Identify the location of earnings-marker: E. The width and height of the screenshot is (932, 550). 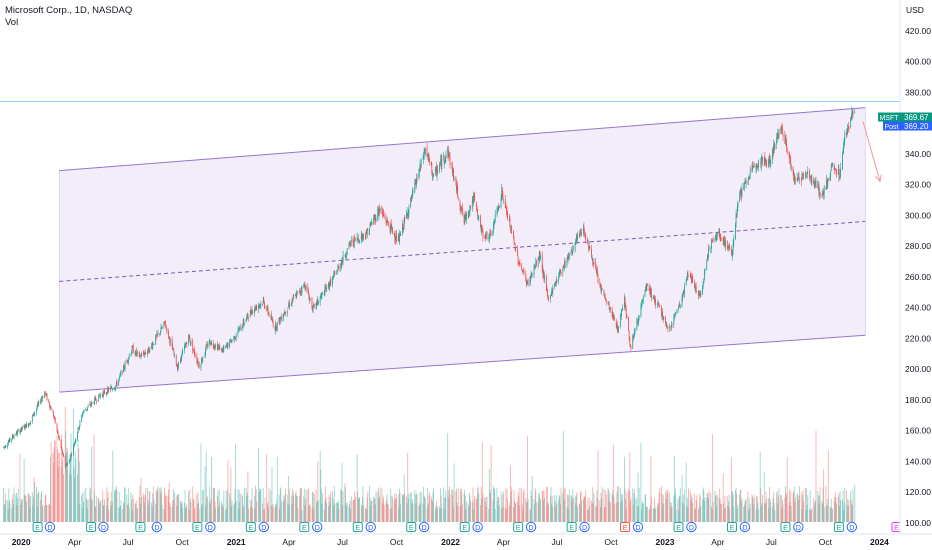
(518, 527).